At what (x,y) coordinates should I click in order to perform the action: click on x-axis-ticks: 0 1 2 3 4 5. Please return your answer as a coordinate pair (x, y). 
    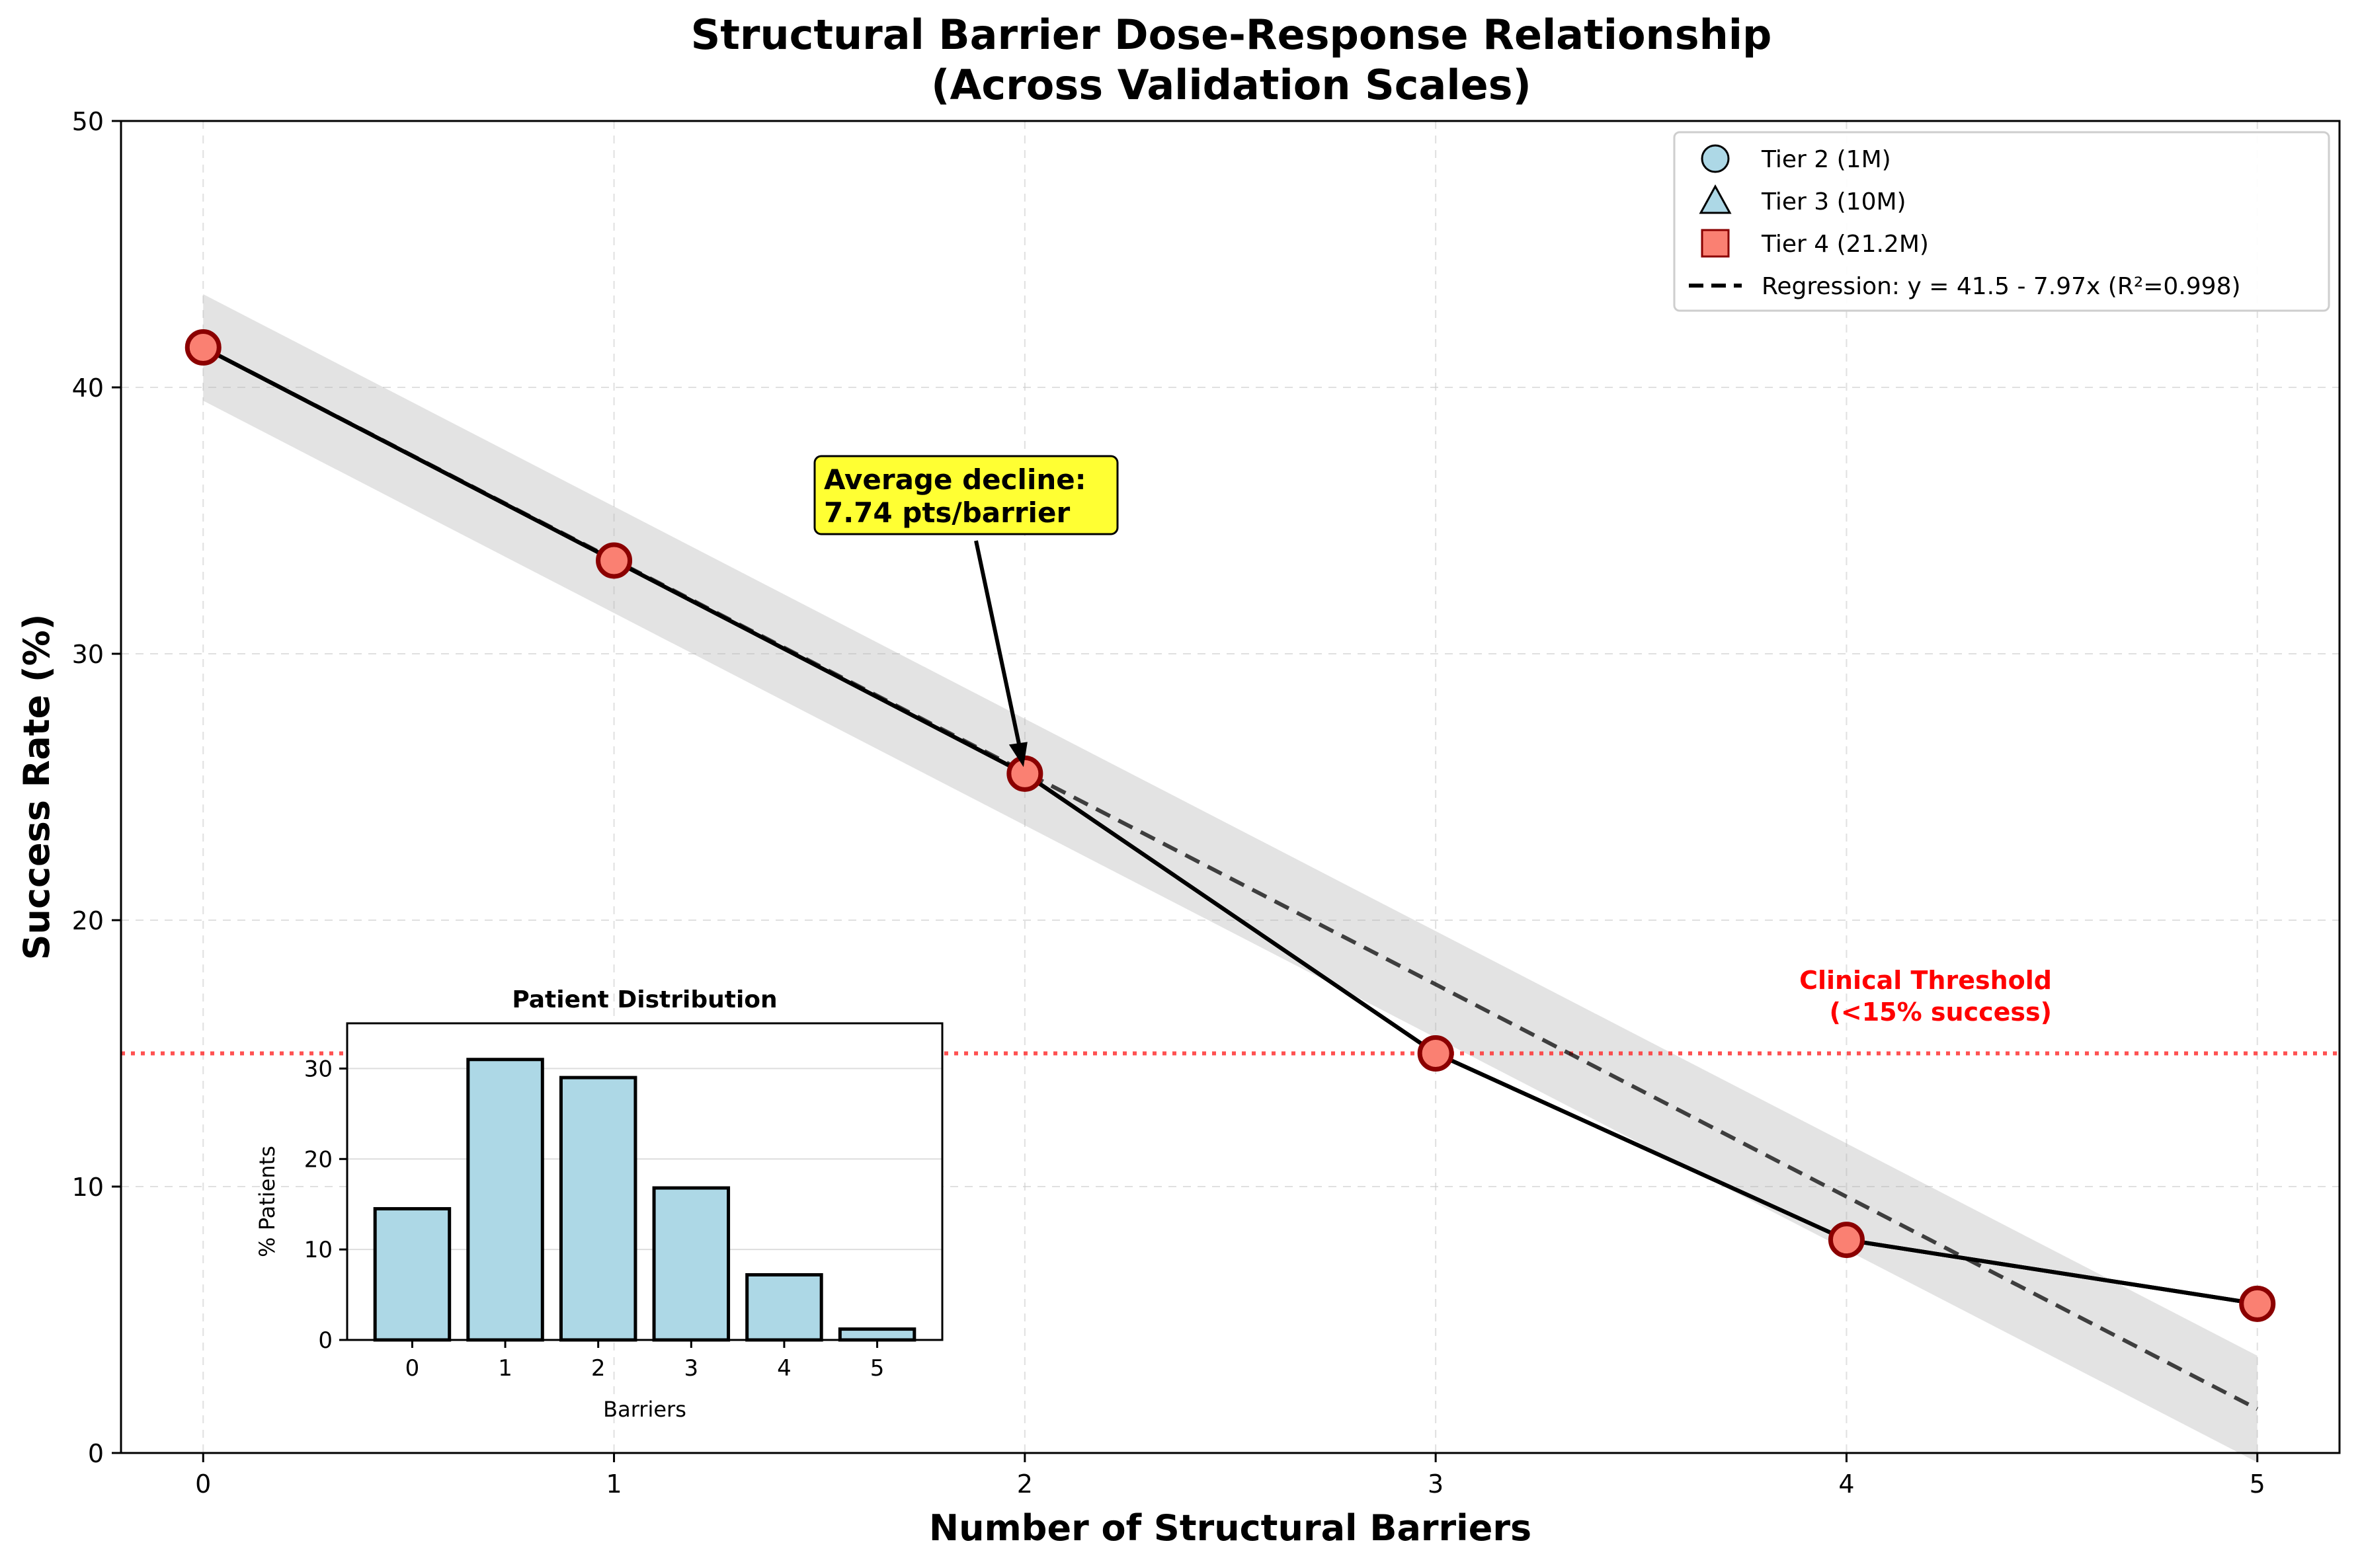
    Looking at the image, I should click on (1230, 1476).